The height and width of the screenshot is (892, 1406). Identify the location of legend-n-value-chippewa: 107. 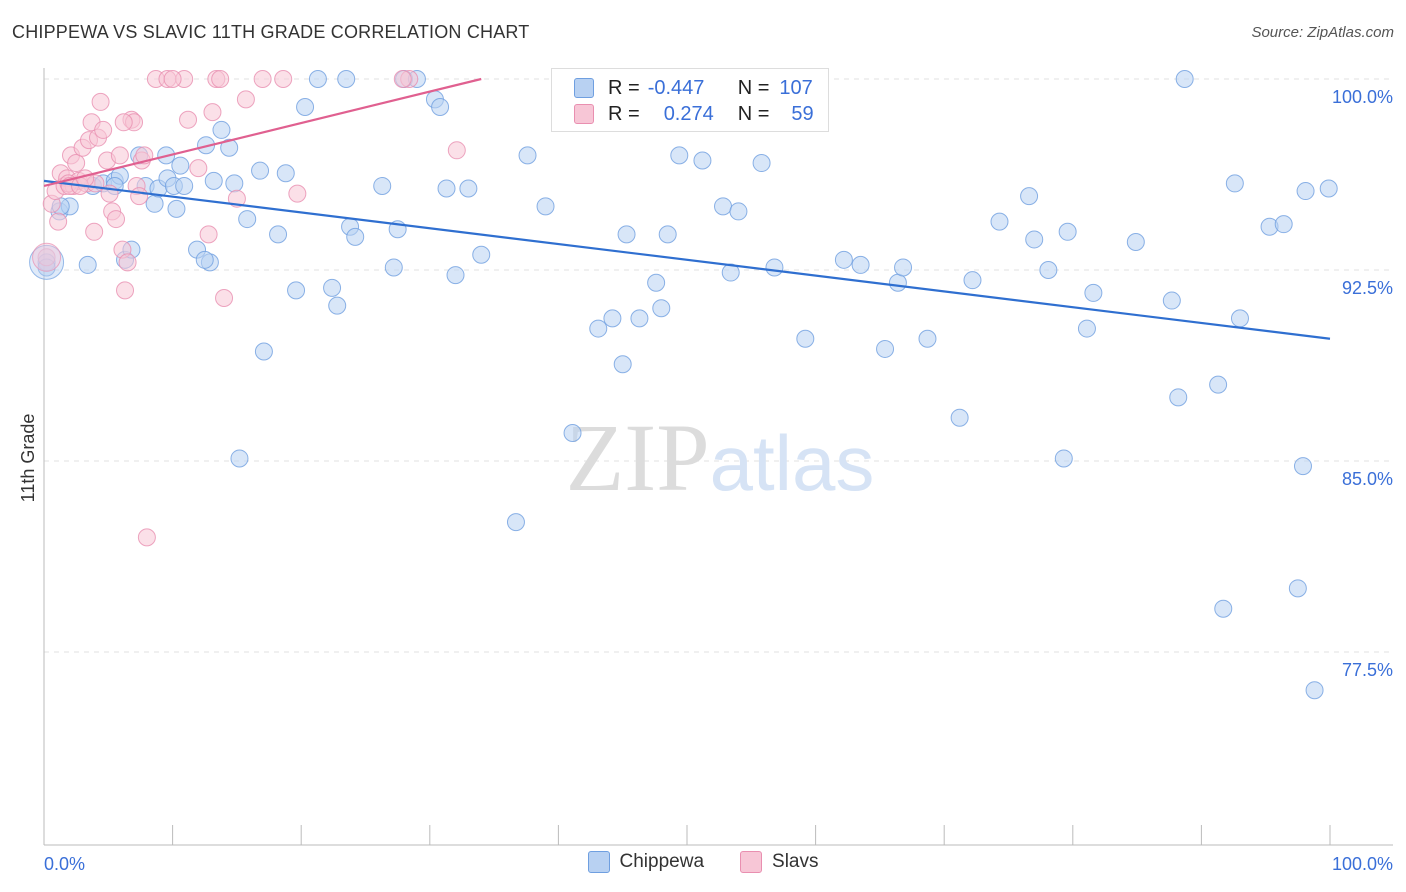
(796, 87).